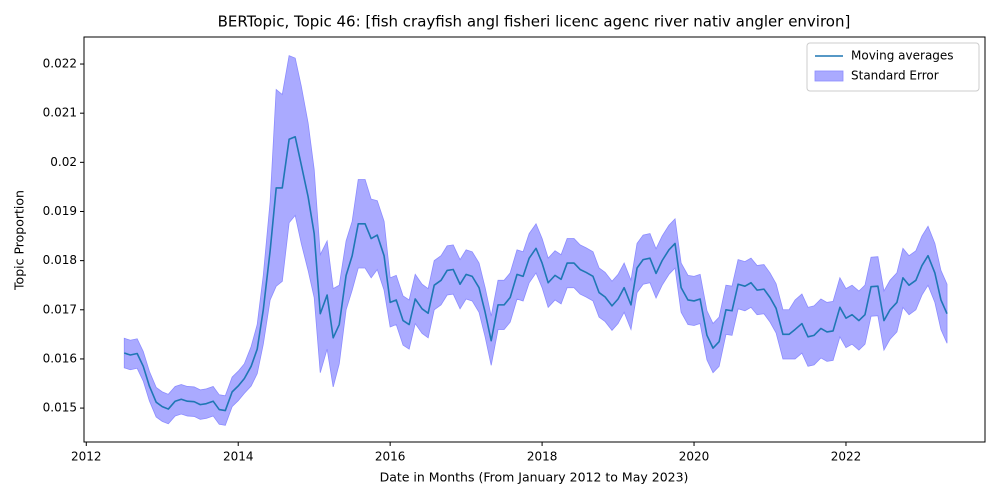  What do you see at coordinates (902, 56) in the screenshot?
I see `legend-label: Moving averages` at bounding box center [902, 56].